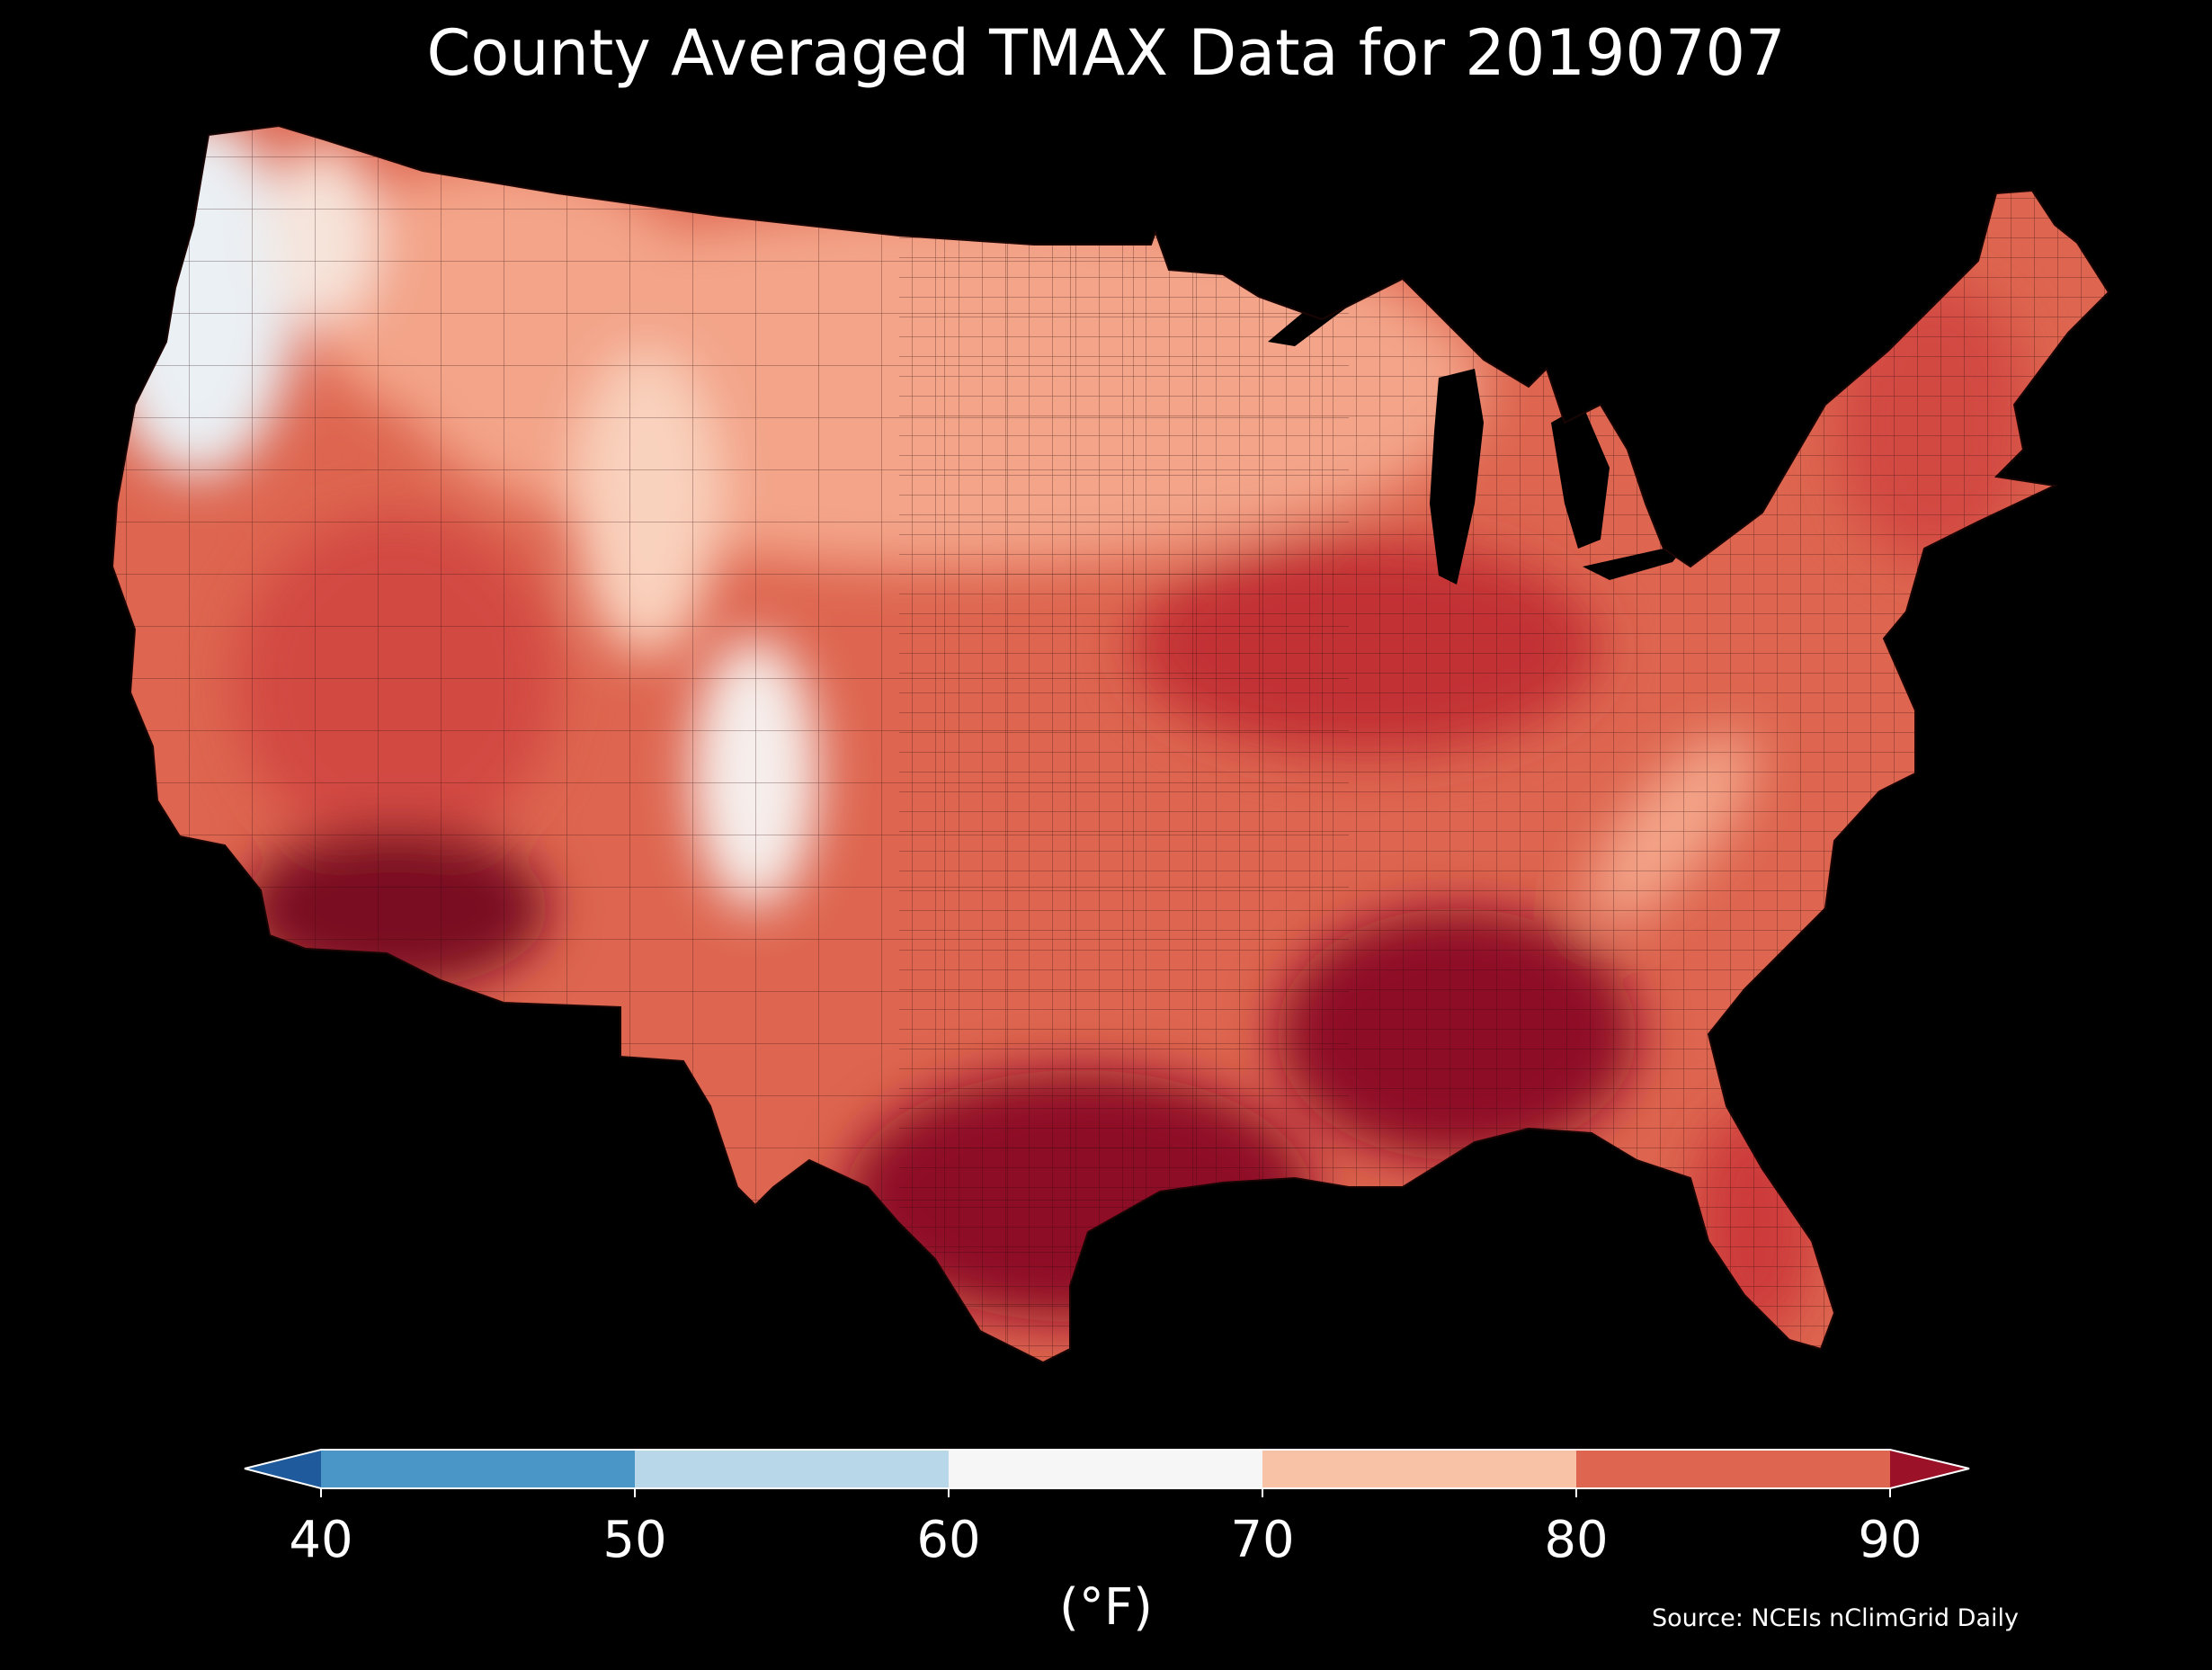  I want to click on colorbar-tick-label-70: 70, so click(1262, 1540).